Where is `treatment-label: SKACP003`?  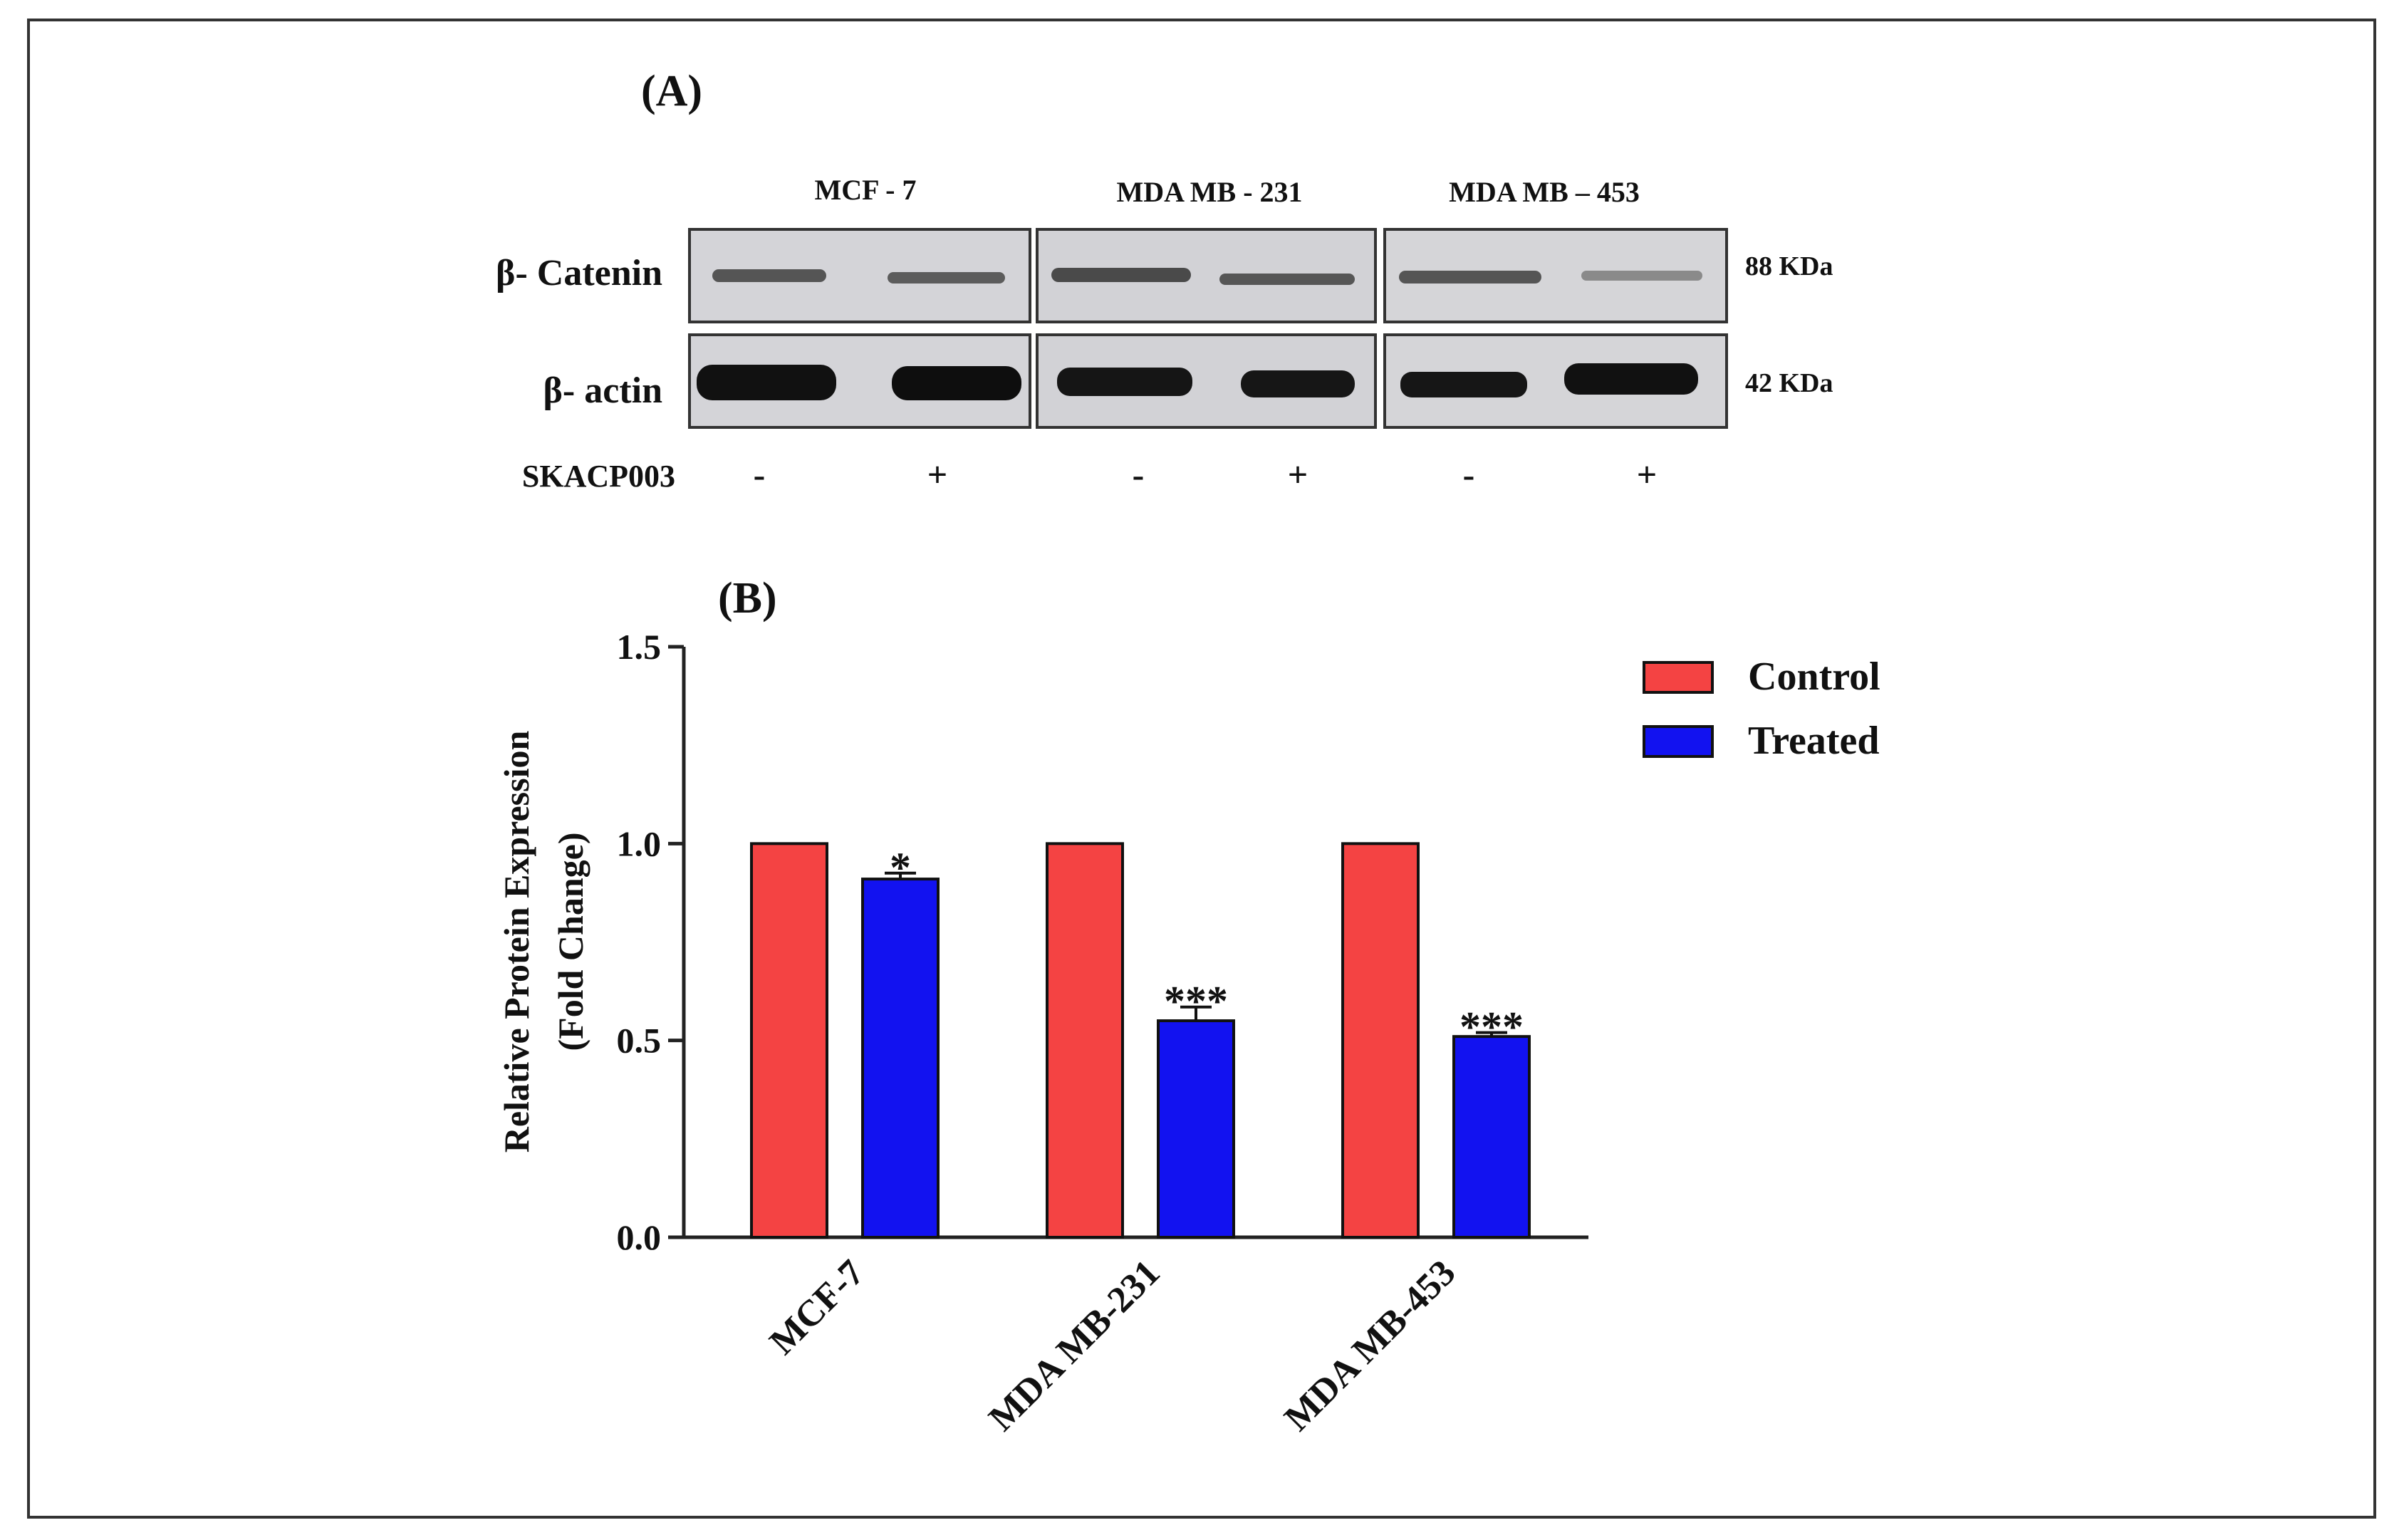
treatment-label: SKACP003 is located at coordinates (599, 477).